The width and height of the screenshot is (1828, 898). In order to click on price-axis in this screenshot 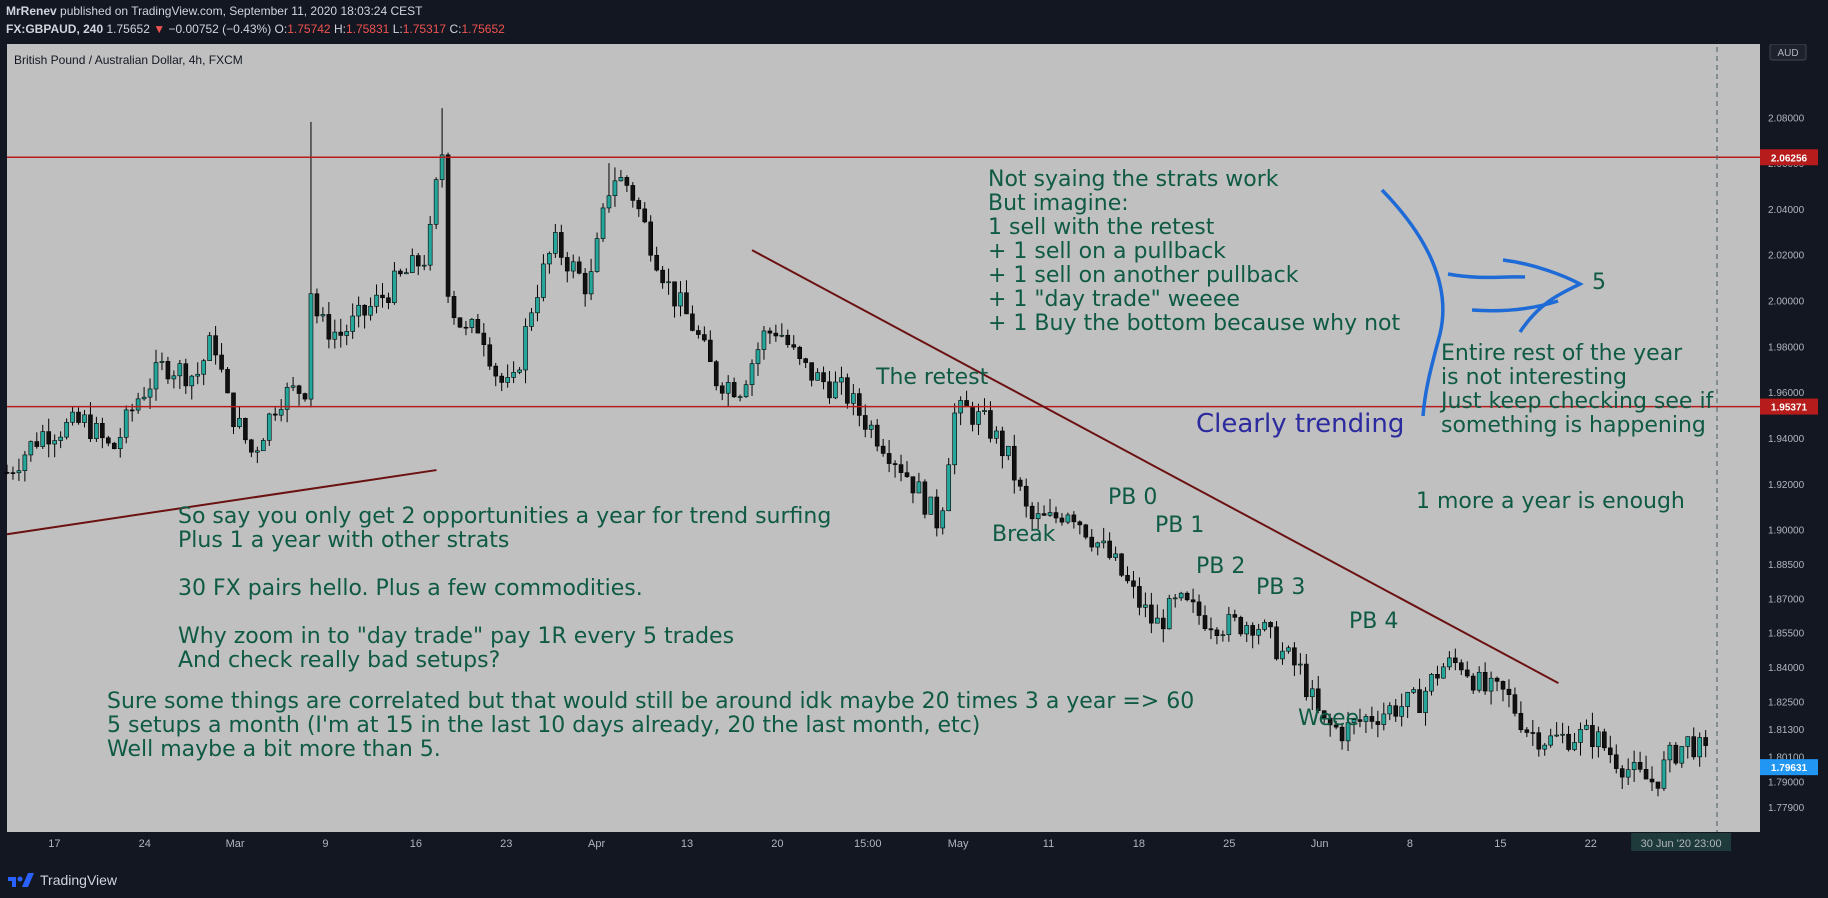, I will do `click(1794, 453)`.